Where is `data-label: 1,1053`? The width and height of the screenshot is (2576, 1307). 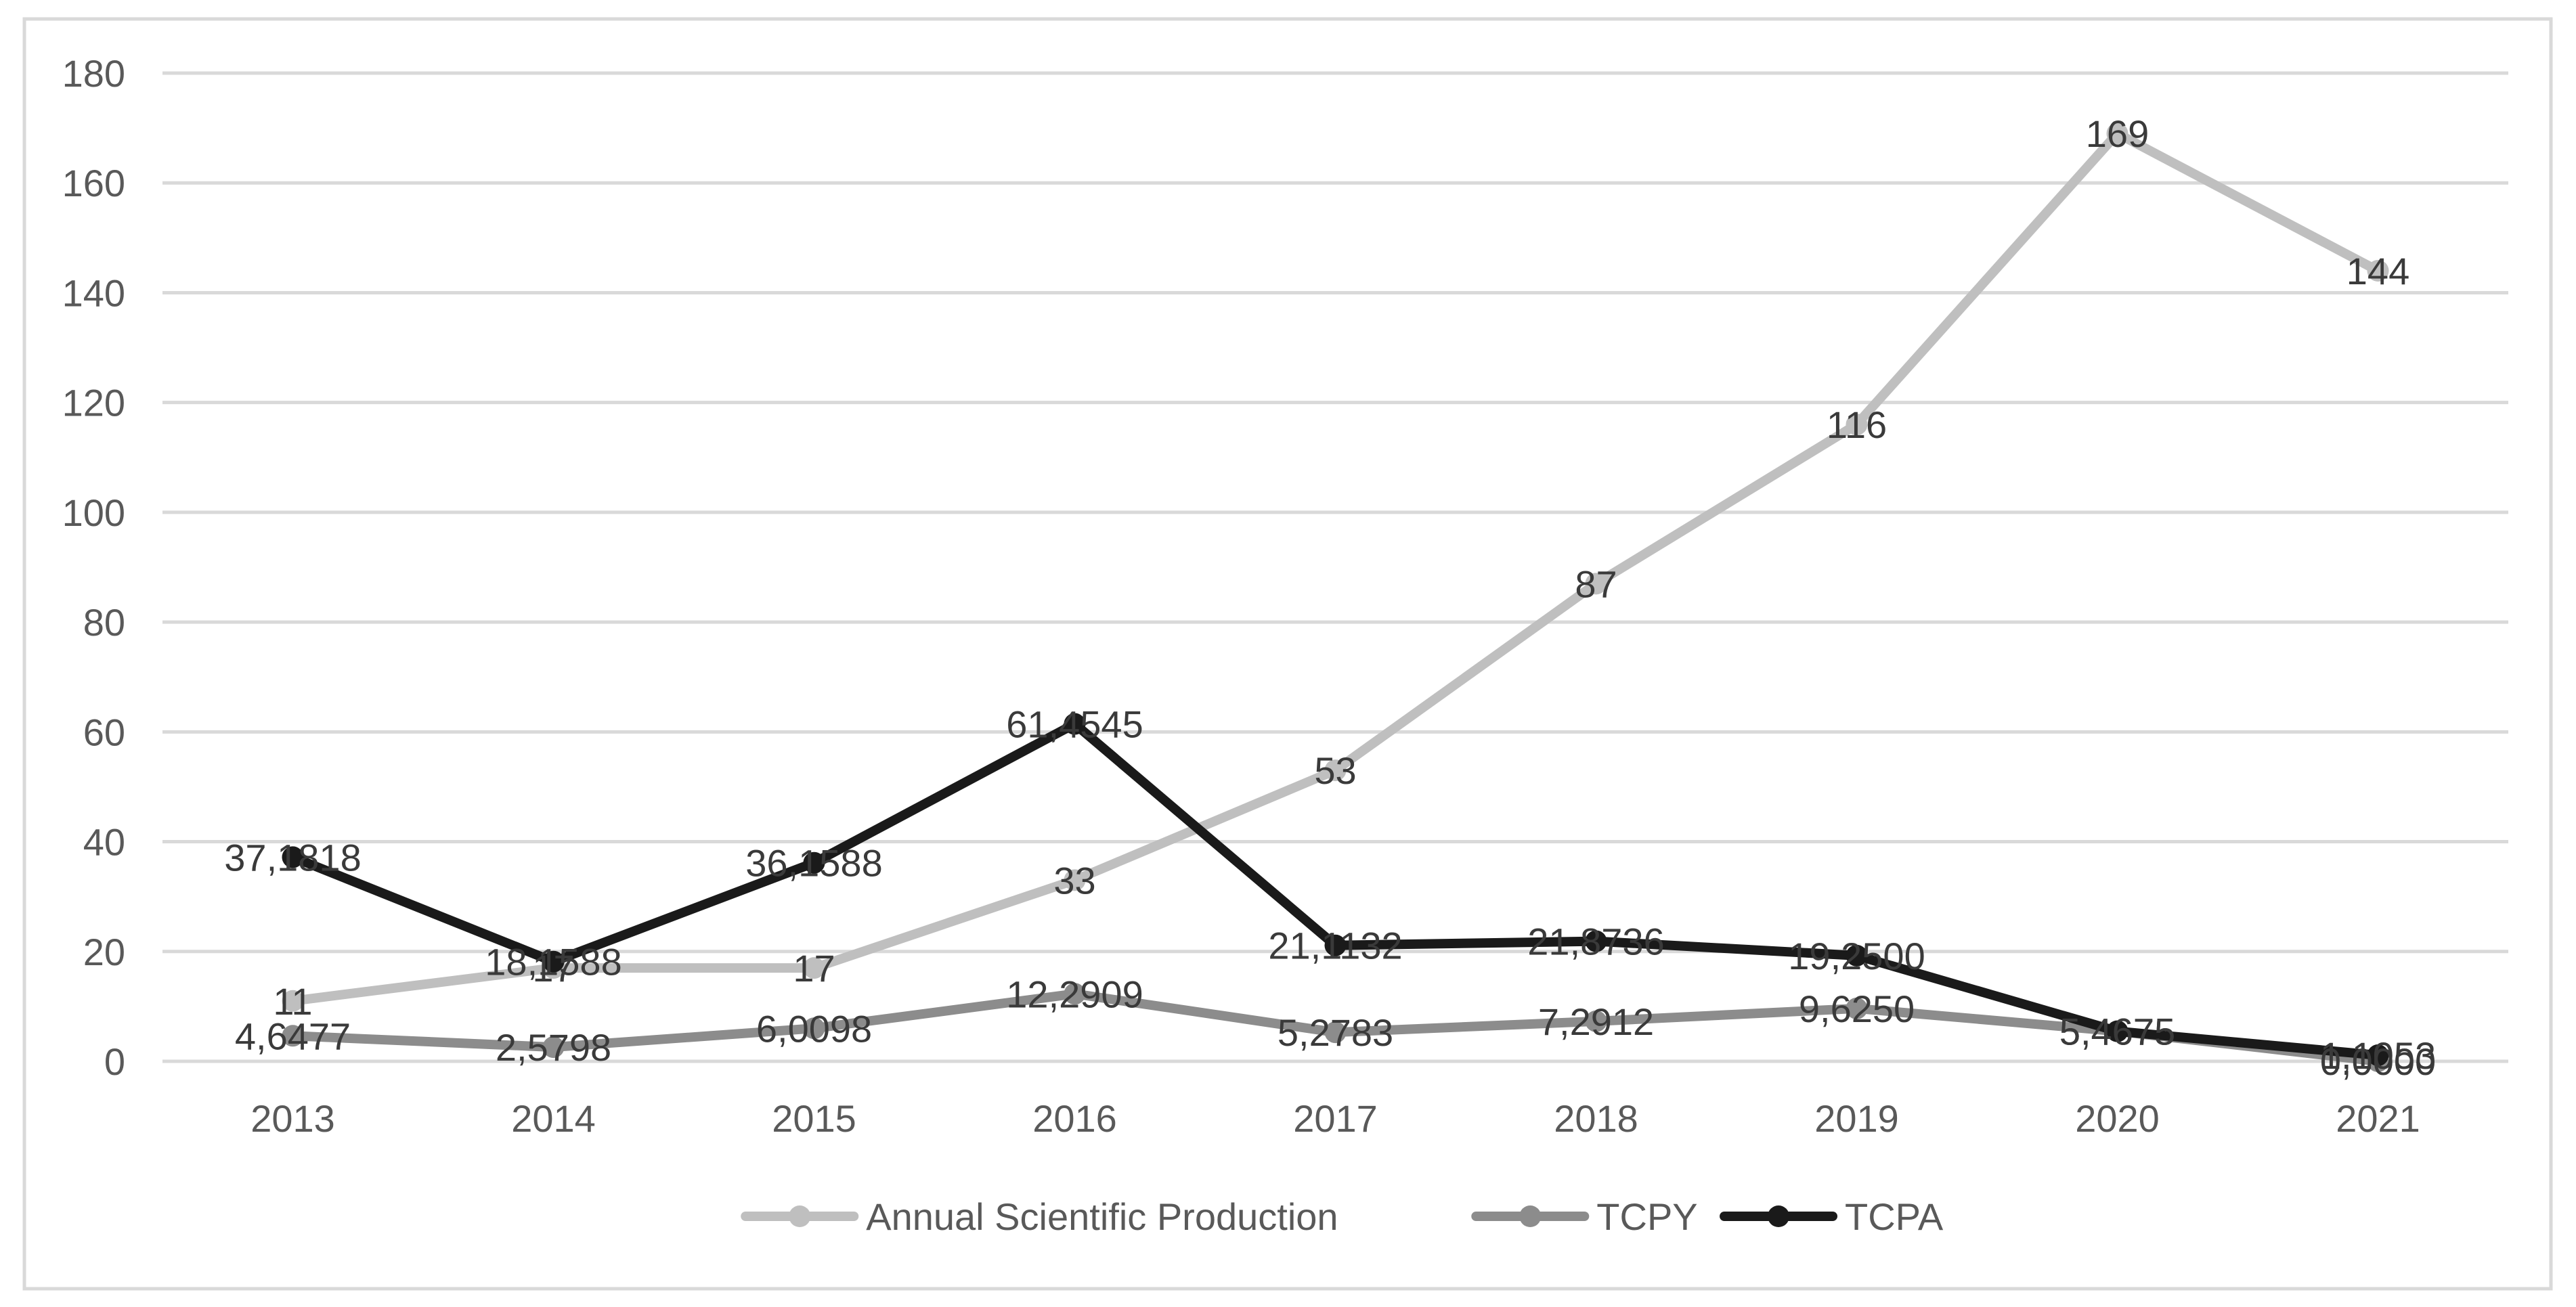
data-label: 1,1053 is located at coordinates (2378, 1055).